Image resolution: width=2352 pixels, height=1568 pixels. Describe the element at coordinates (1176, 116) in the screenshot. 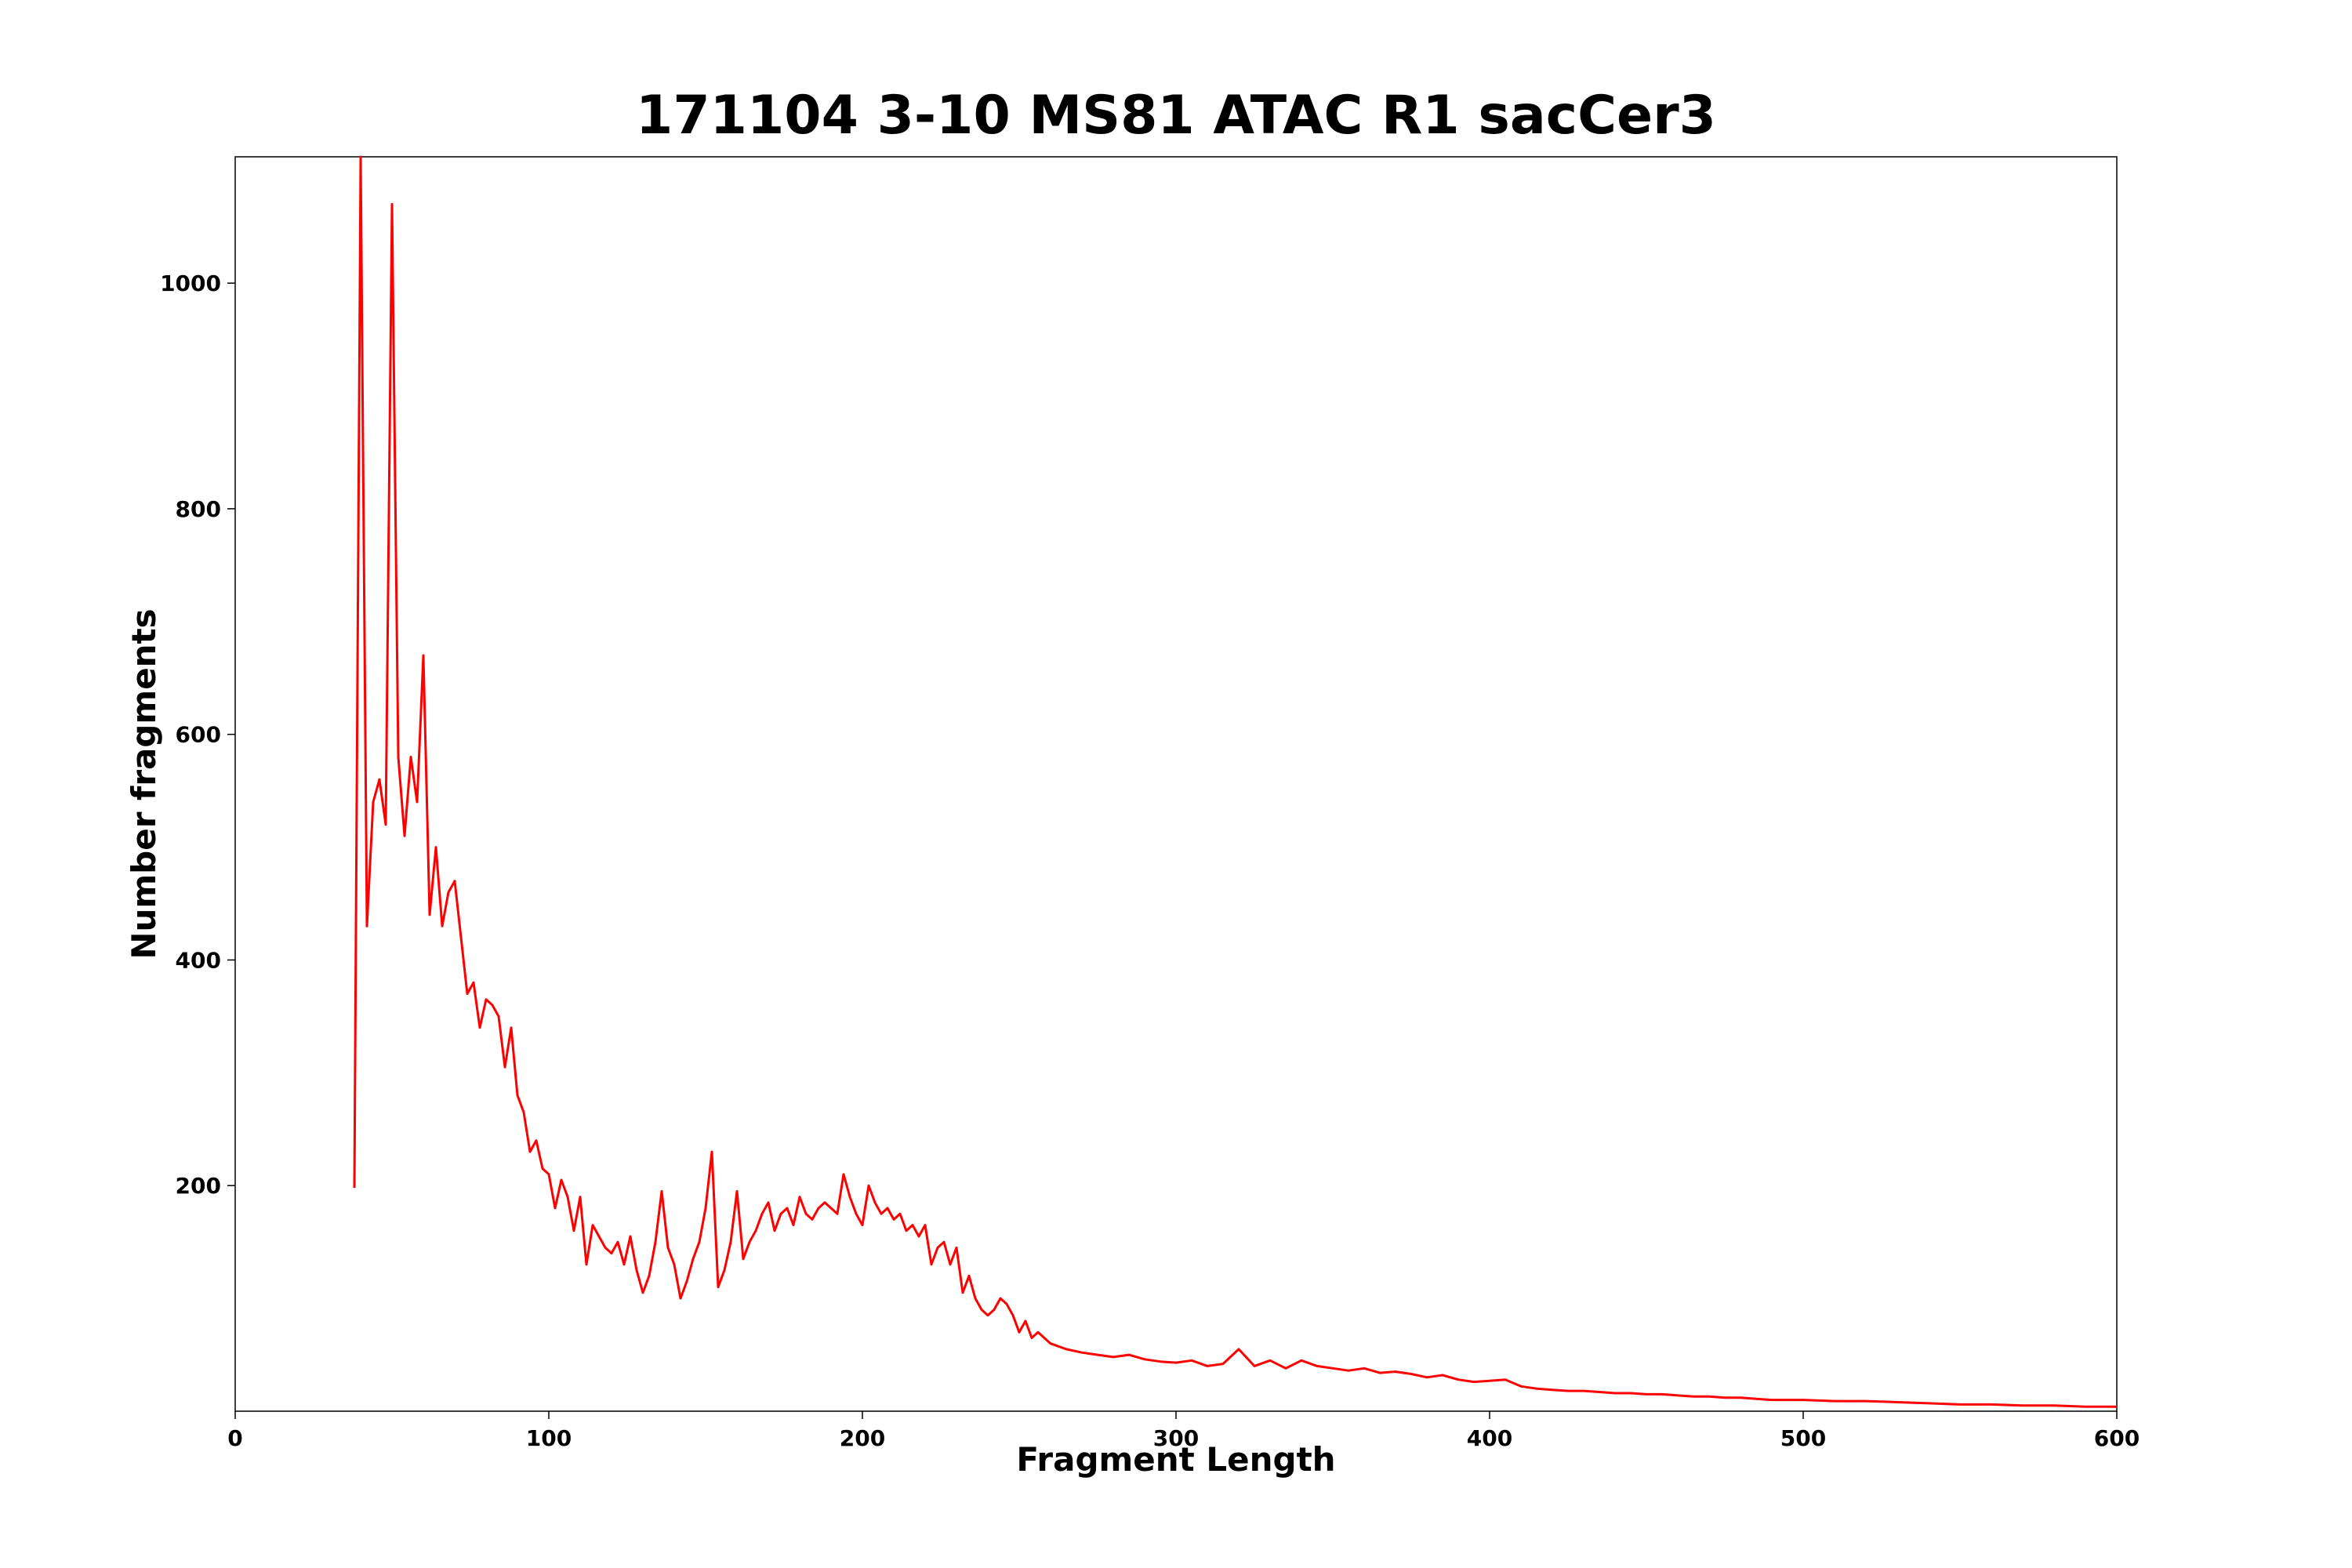

I see `chart-title: 171104 3-10 MS81 ATAC R1 sacCer3` at that location.